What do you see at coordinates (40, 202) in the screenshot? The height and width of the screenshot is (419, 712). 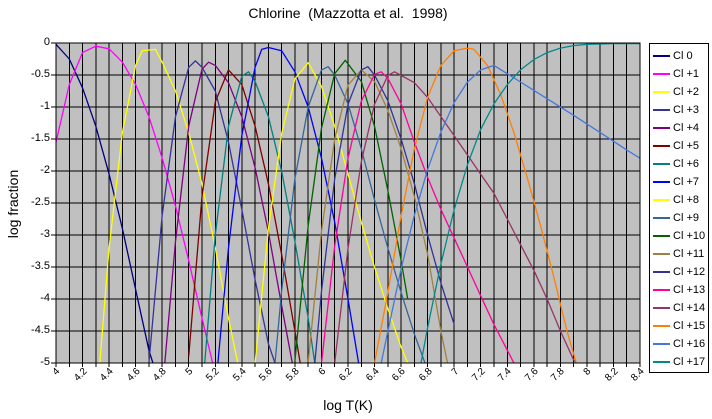 I see `y-tick-label: -2.5` at bounding box center [40, 202].